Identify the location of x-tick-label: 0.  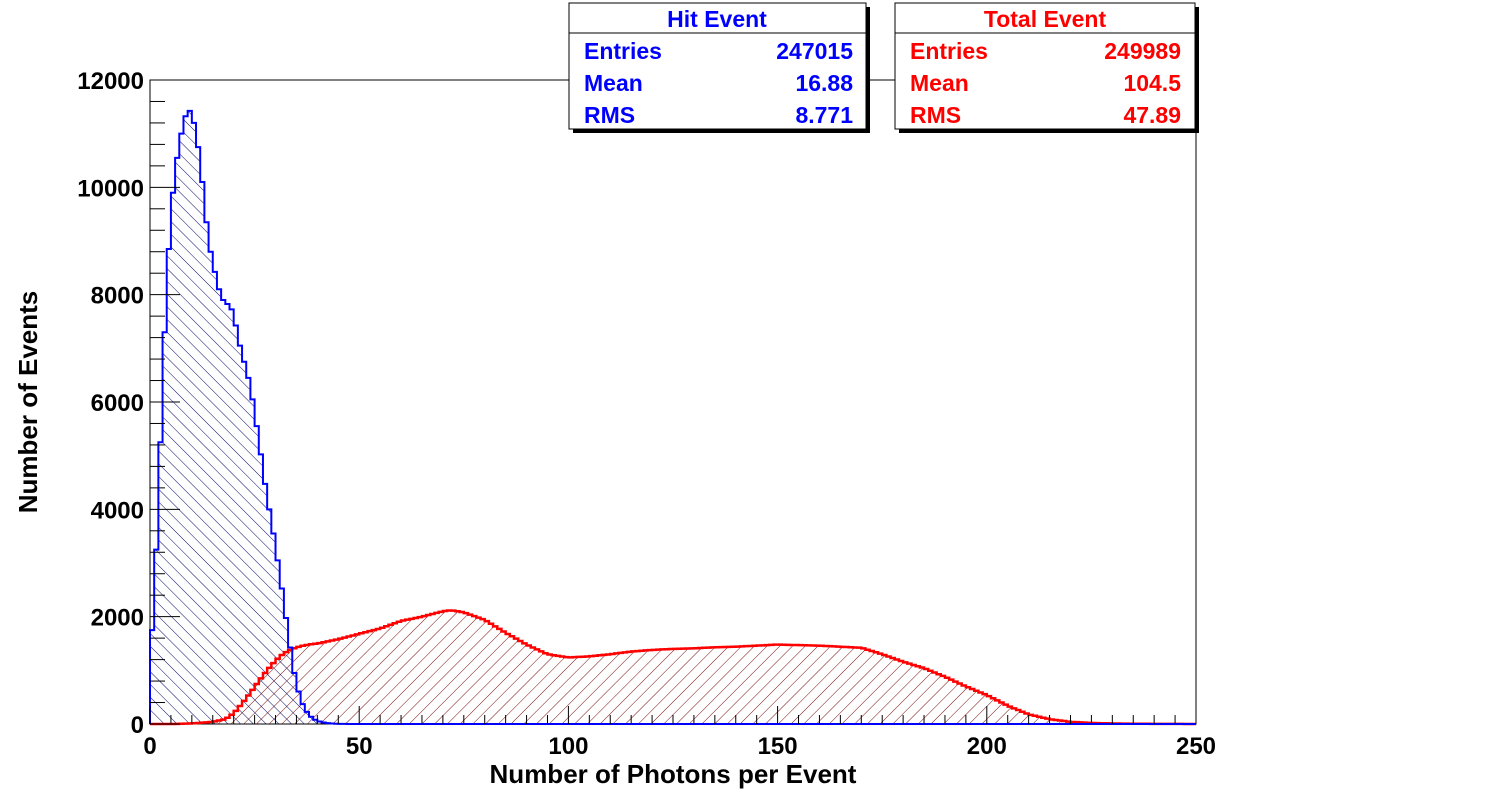
(149, 746).